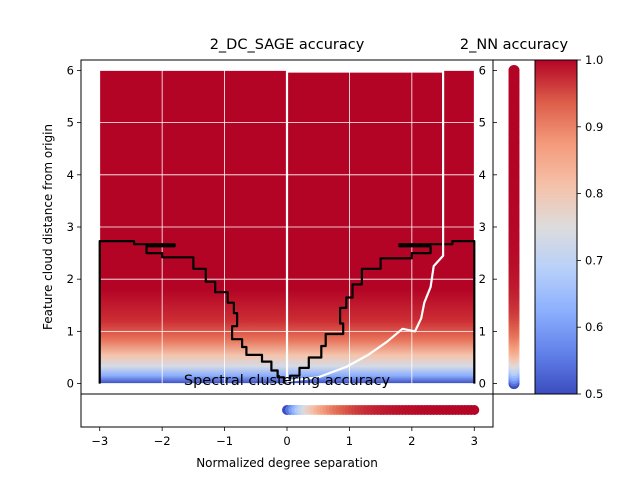 The width and height of the screenshot is (640, 480). Describe the element at coordinates (594, 60) in the screenshot. I see `colorbar-tick-label: 1.0` at that location.